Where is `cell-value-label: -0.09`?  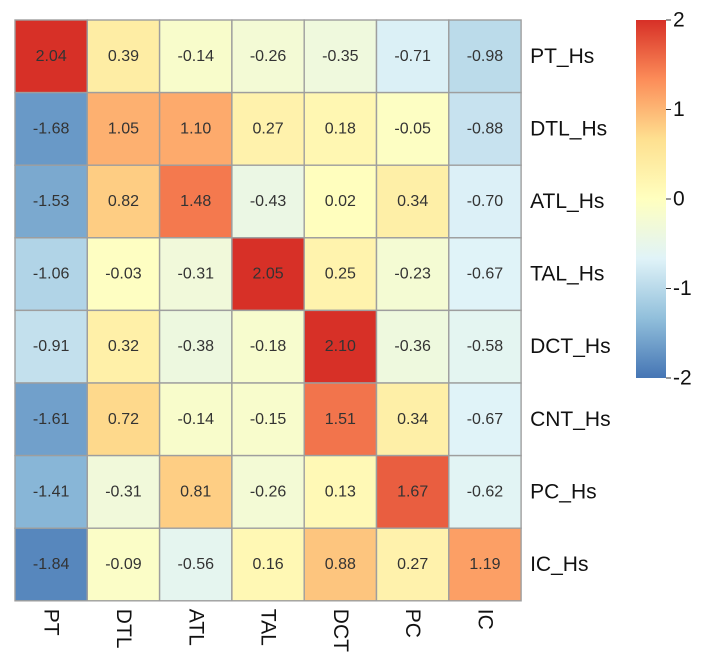 cell-value-label: -0.09 is located at coordinates (123, 564).